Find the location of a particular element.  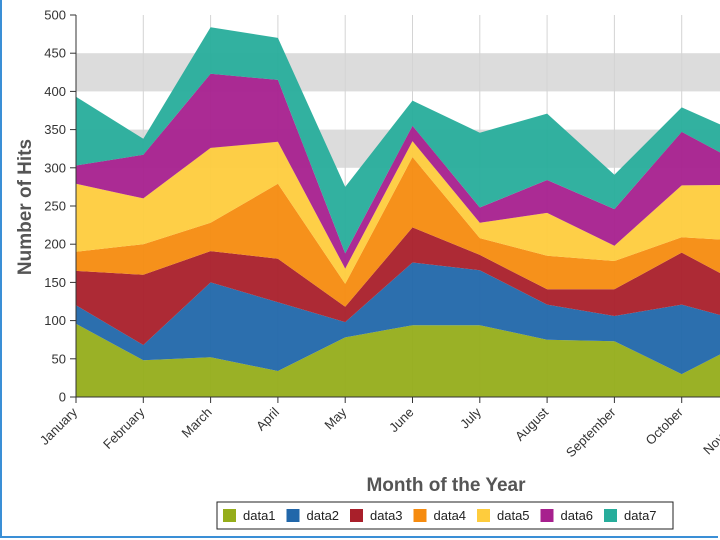

legend-item-data4: data4 is located at coordinates (440, 515).